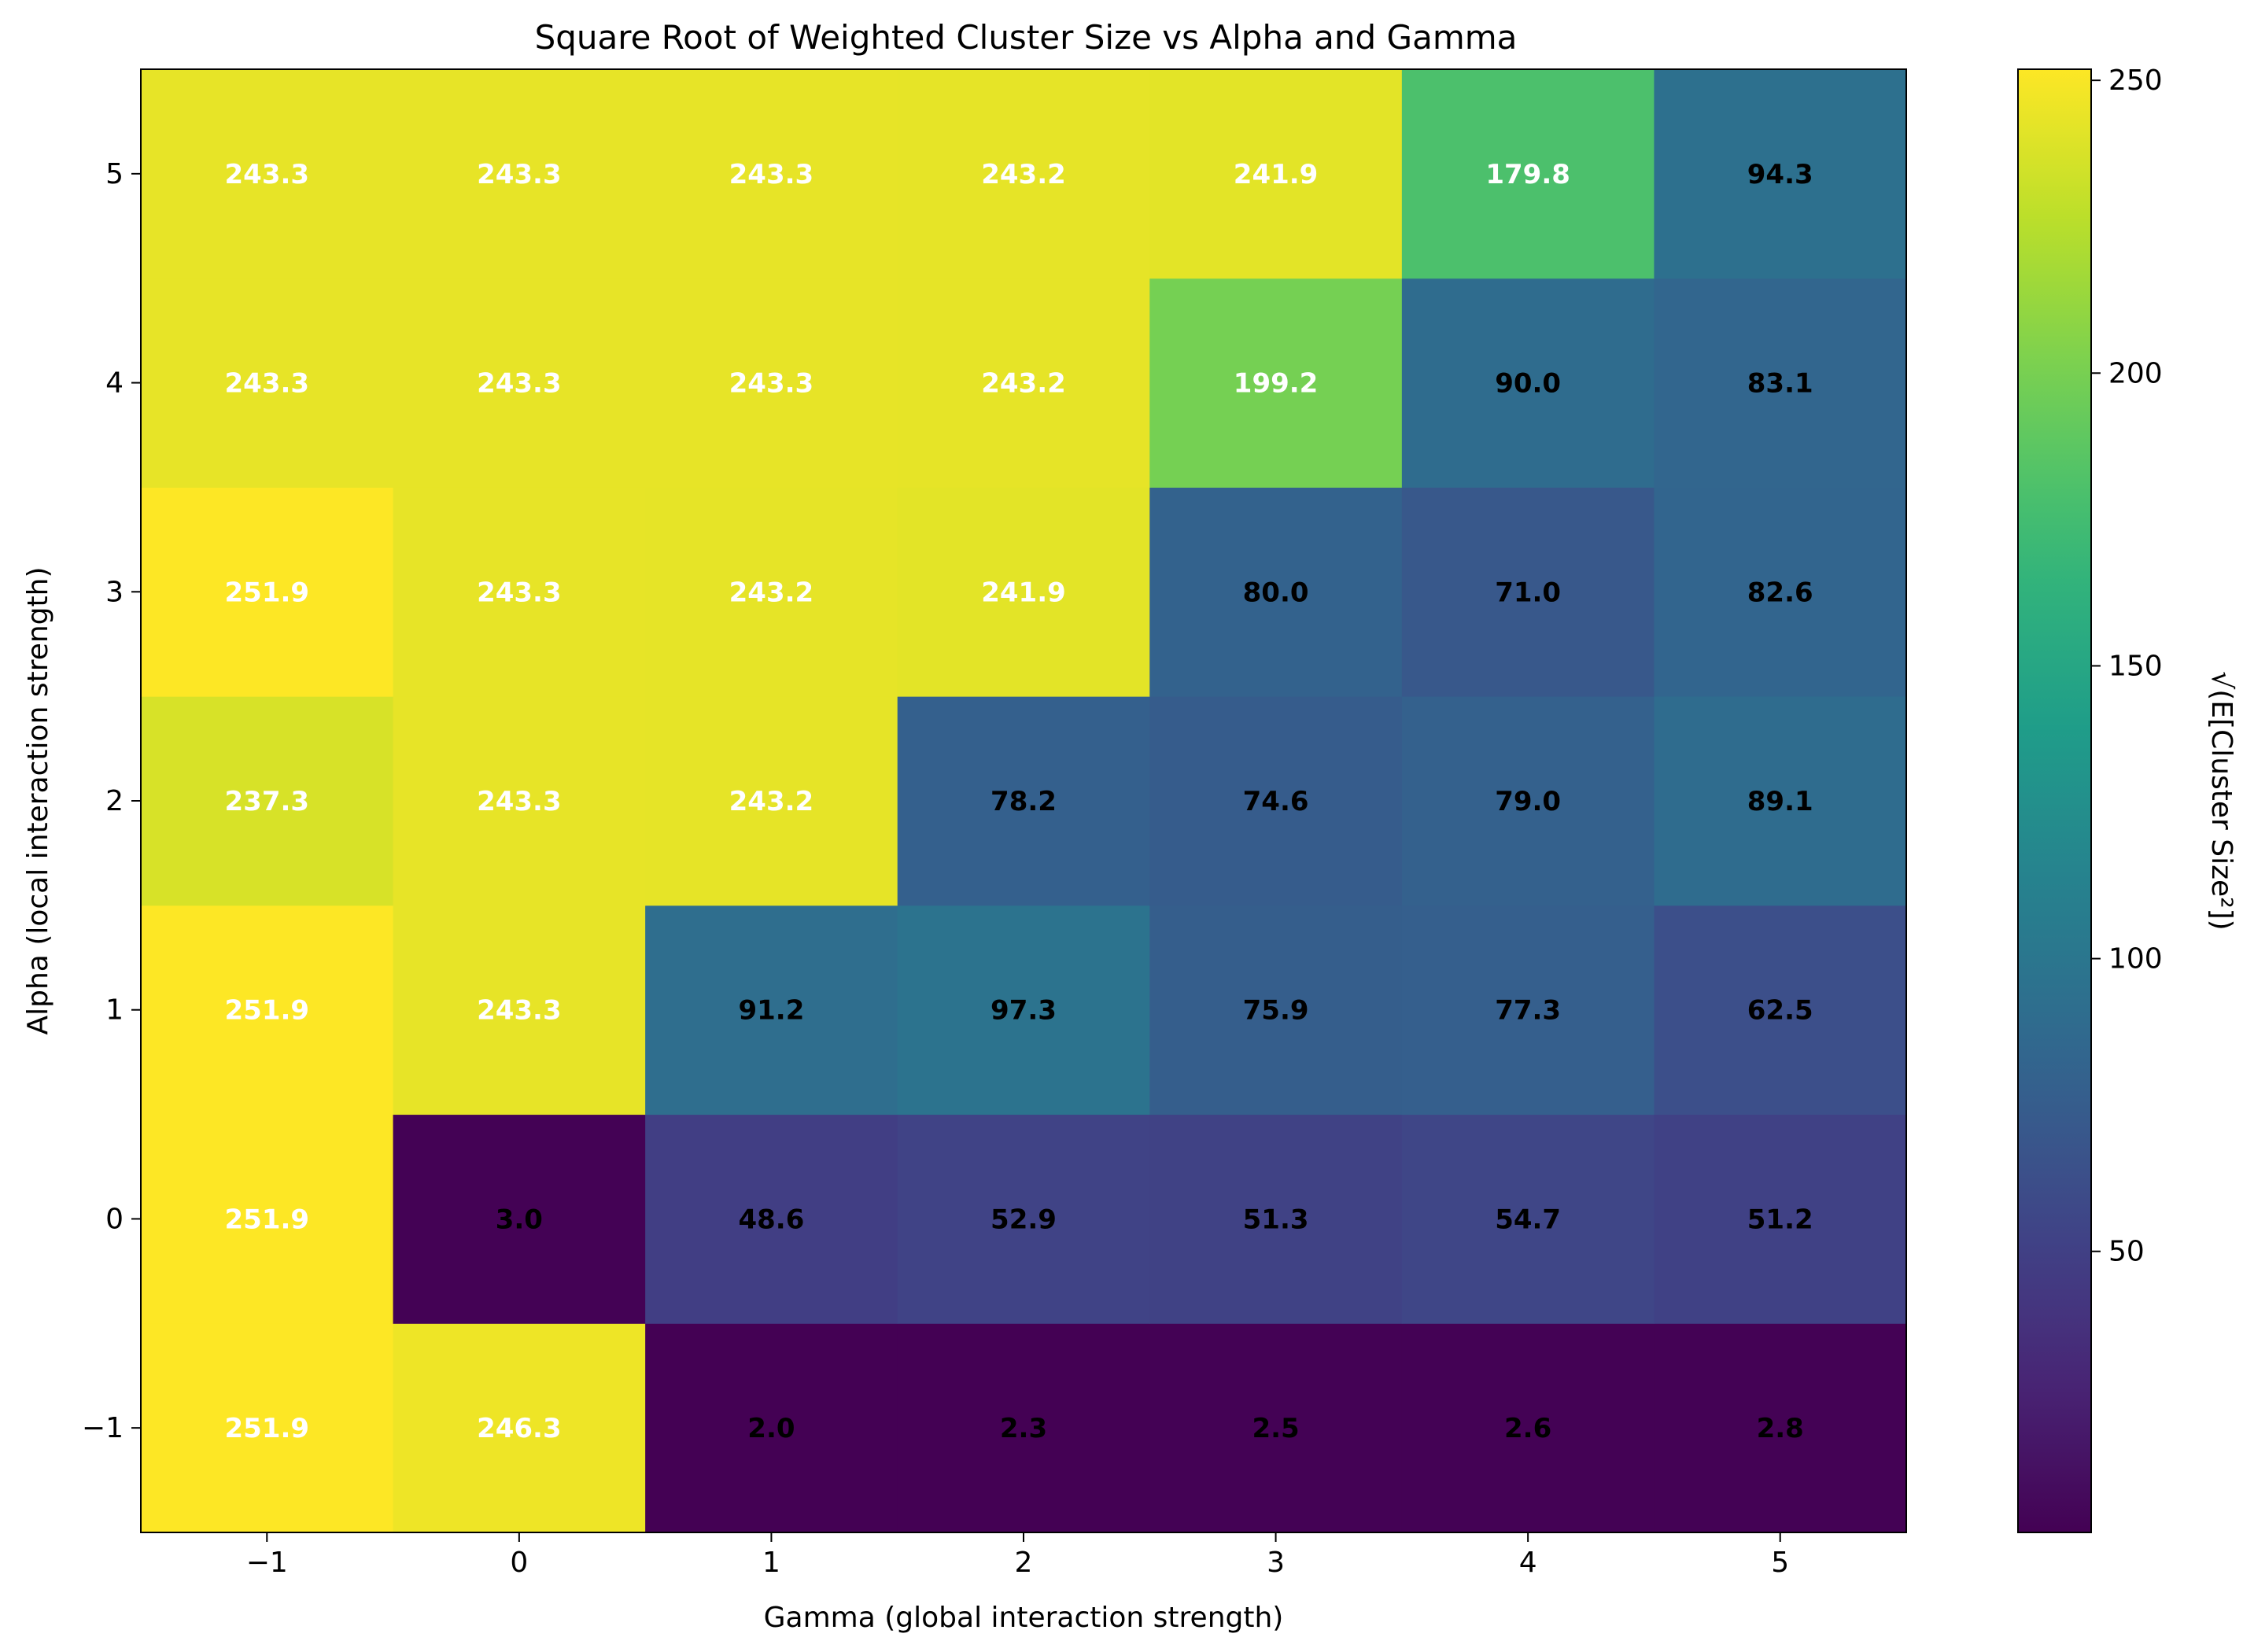 The width and height of the screenshot is (2254, 1652). What do you see at coordinates (2135, 81) in the screenshot?
I see `colorbar-tick-label: 250` at bounding box center [2135, 81].